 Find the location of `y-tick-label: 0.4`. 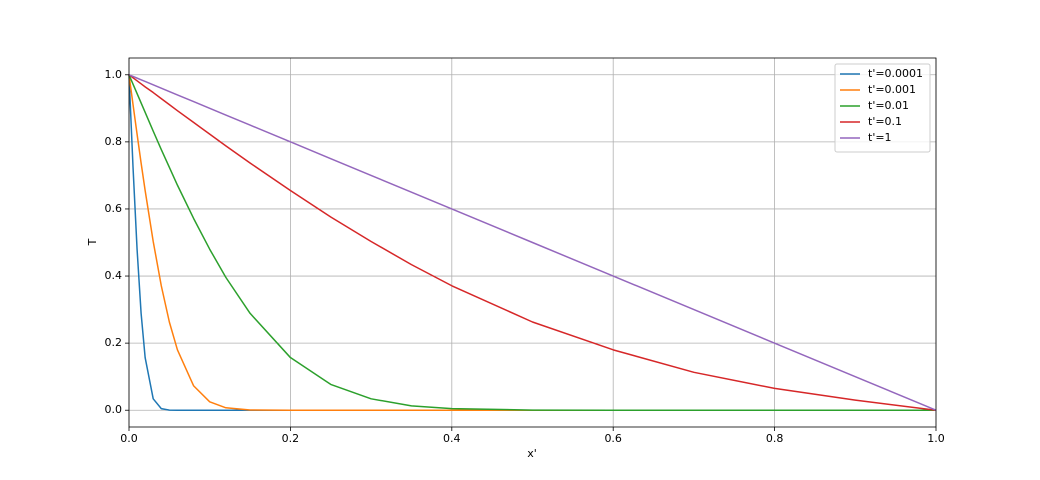

y-tick-label: 0.4 is located at coordinates (114, 275).